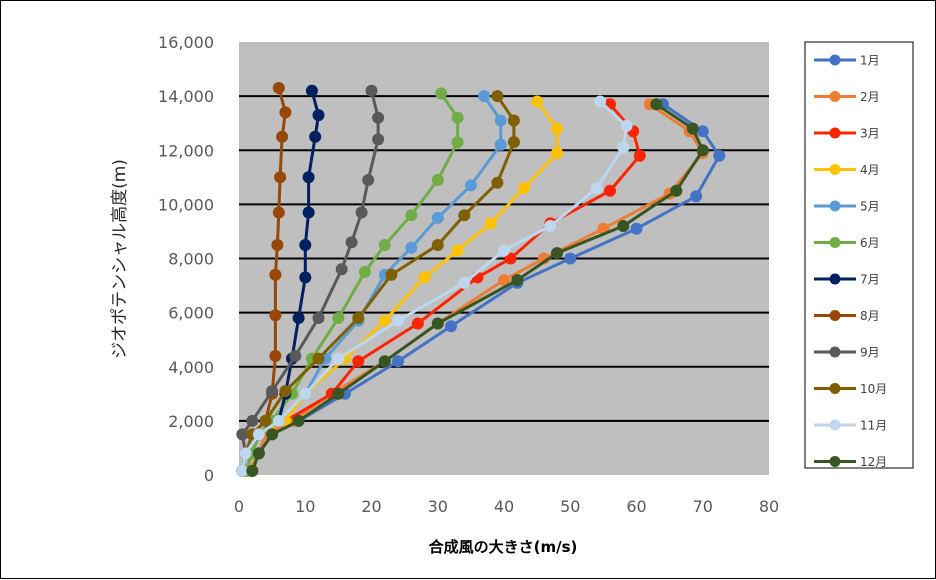 This screenshot has height=580, width=936. What do you see at coordinates (570, 506) in the screenshot?
I see `x-tick-label: 50` at bounding box center [570, 506].